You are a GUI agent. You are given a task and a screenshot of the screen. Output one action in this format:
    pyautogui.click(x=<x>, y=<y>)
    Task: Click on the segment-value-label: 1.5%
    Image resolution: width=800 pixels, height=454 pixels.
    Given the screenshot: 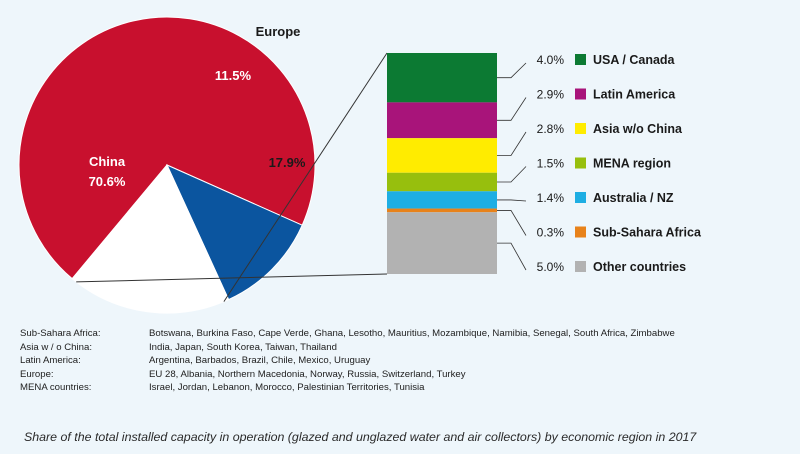 What is the action you would take?
    pyautogui.click(x=551, y=164)
    